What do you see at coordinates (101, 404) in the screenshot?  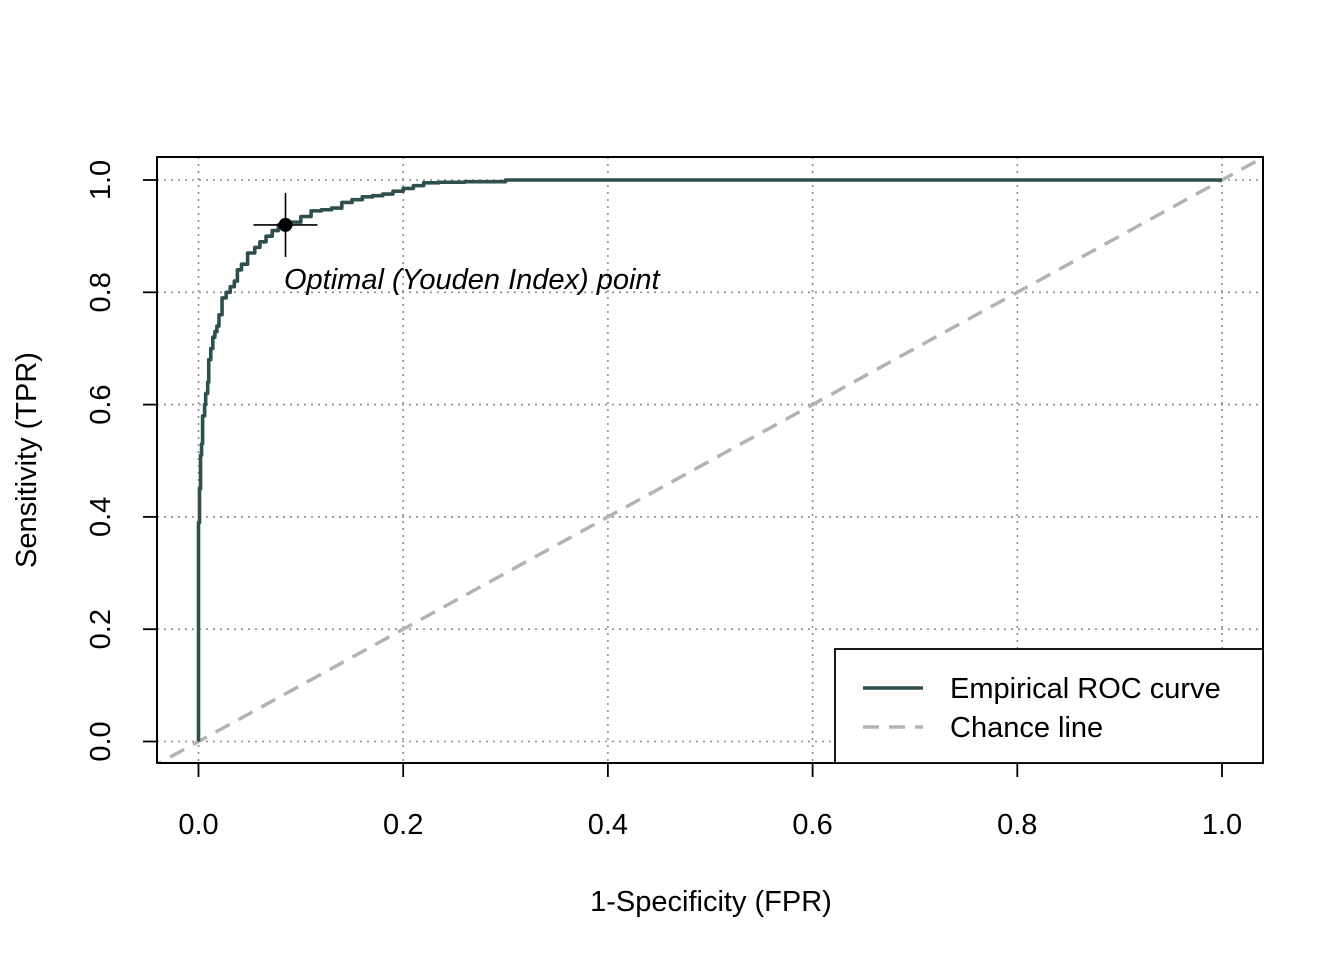 I see `y-tick-label: 0.6` at bounding box center [101, 404].